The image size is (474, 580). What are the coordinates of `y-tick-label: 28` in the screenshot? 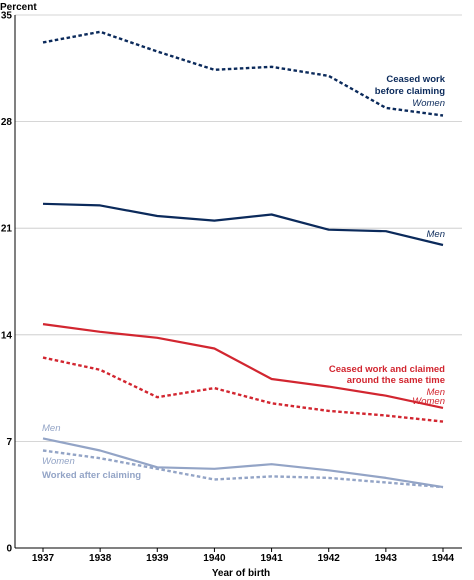 It's located at (7, 122).